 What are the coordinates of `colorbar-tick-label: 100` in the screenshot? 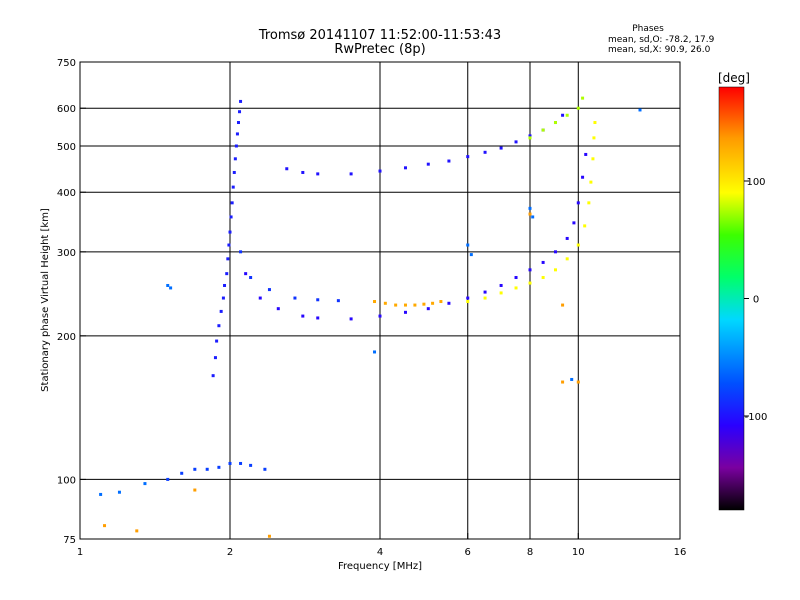 It's located at (755, 182).